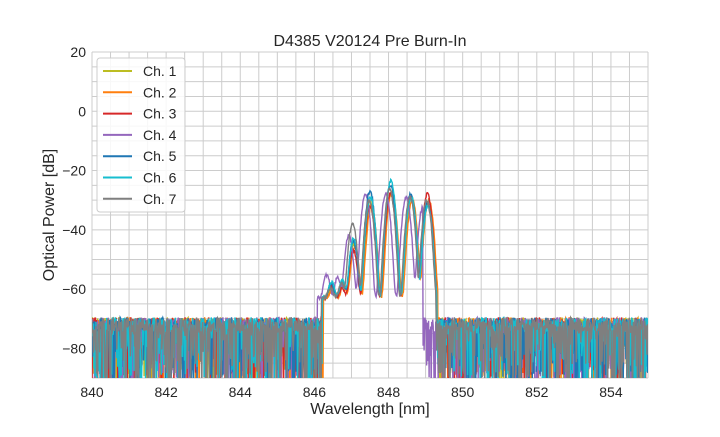 The image size is (720, 437). I want to click on y-axis-label: Optical Power [dB], so click(49, 215).